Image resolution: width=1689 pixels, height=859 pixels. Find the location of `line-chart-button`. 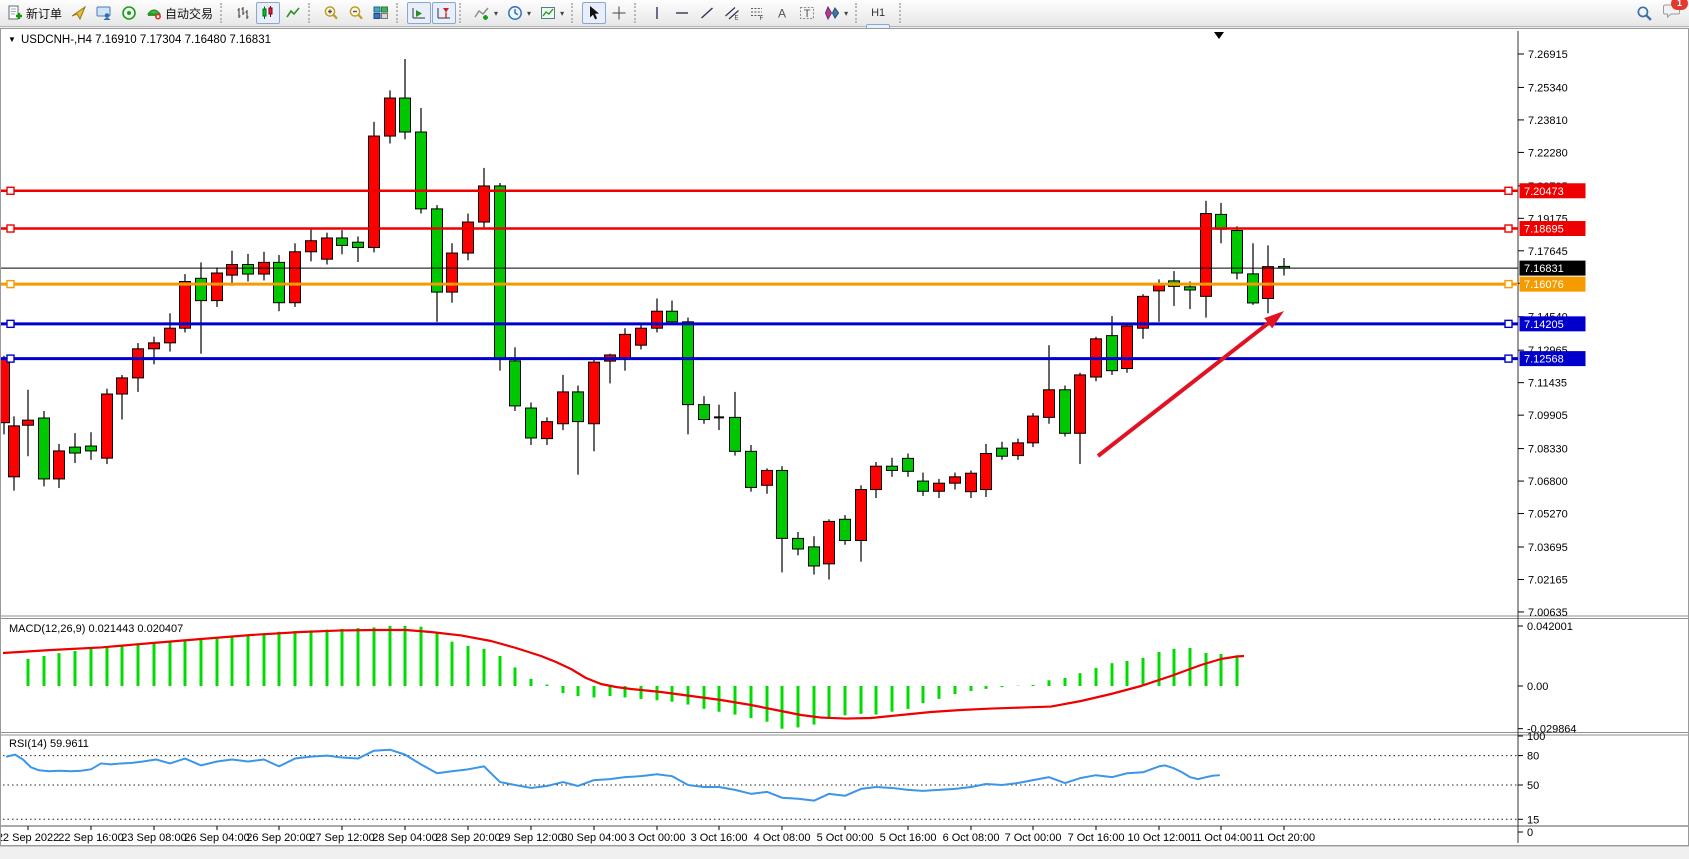

line-chart-button is located at coordinates (293, 13).